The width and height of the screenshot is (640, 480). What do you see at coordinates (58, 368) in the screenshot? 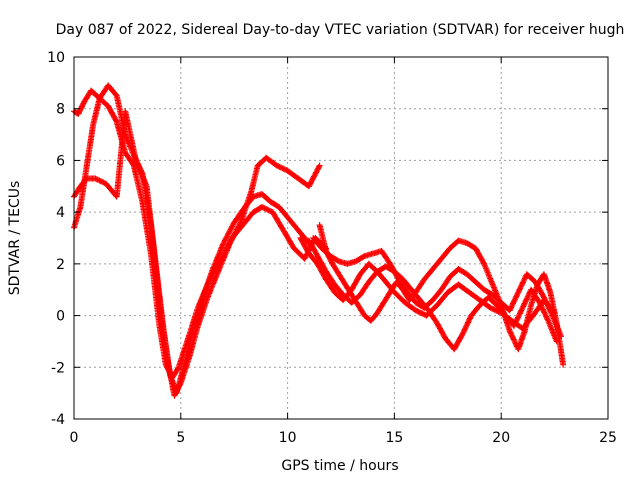
I see `y-tick-label: -2` at bounding box center [58, 368].